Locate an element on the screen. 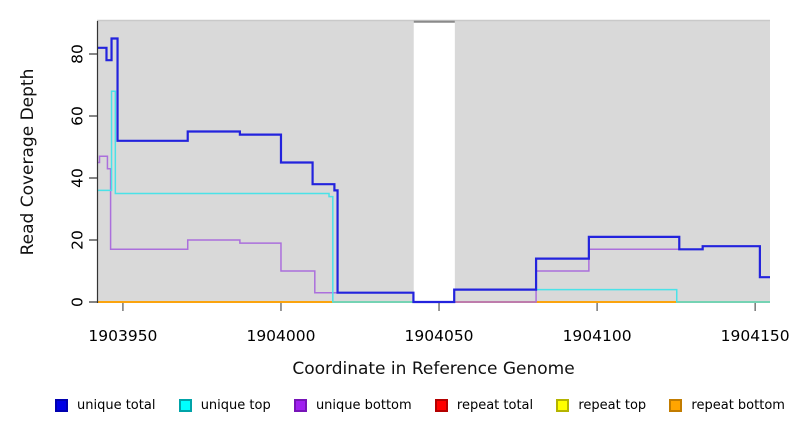 This screenshot has width=792, height=432. y-tick-label: 80 is located at coordinates (78, 54).